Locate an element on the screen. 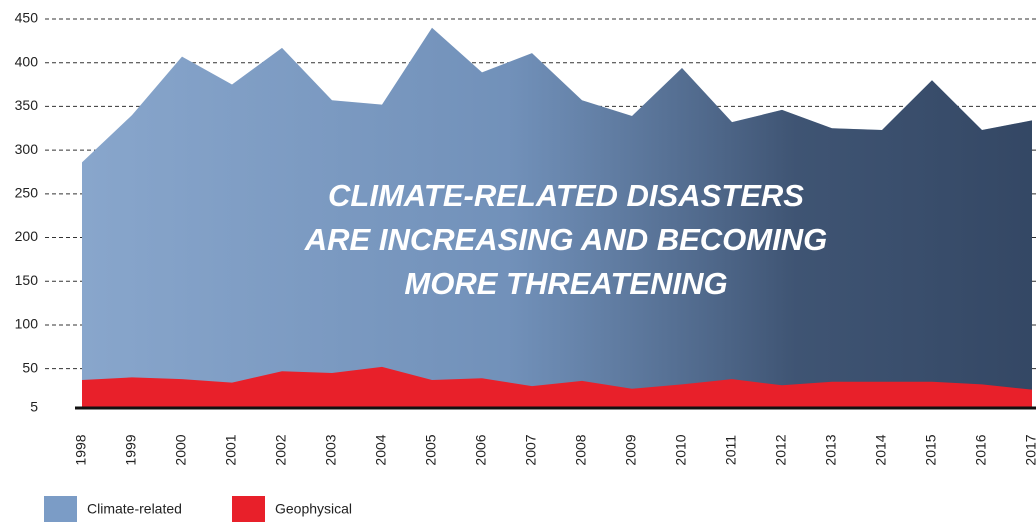 The image size is (1036, 522). x-tick-label: 2002 is located at coordinates (281, 449).